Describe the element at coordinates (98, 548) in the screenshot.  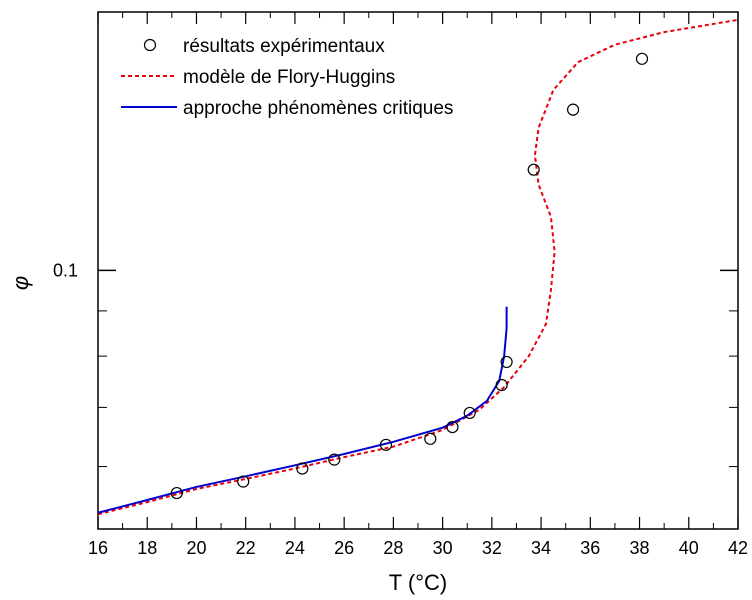
I see `x-tick-label: 16` at that location.